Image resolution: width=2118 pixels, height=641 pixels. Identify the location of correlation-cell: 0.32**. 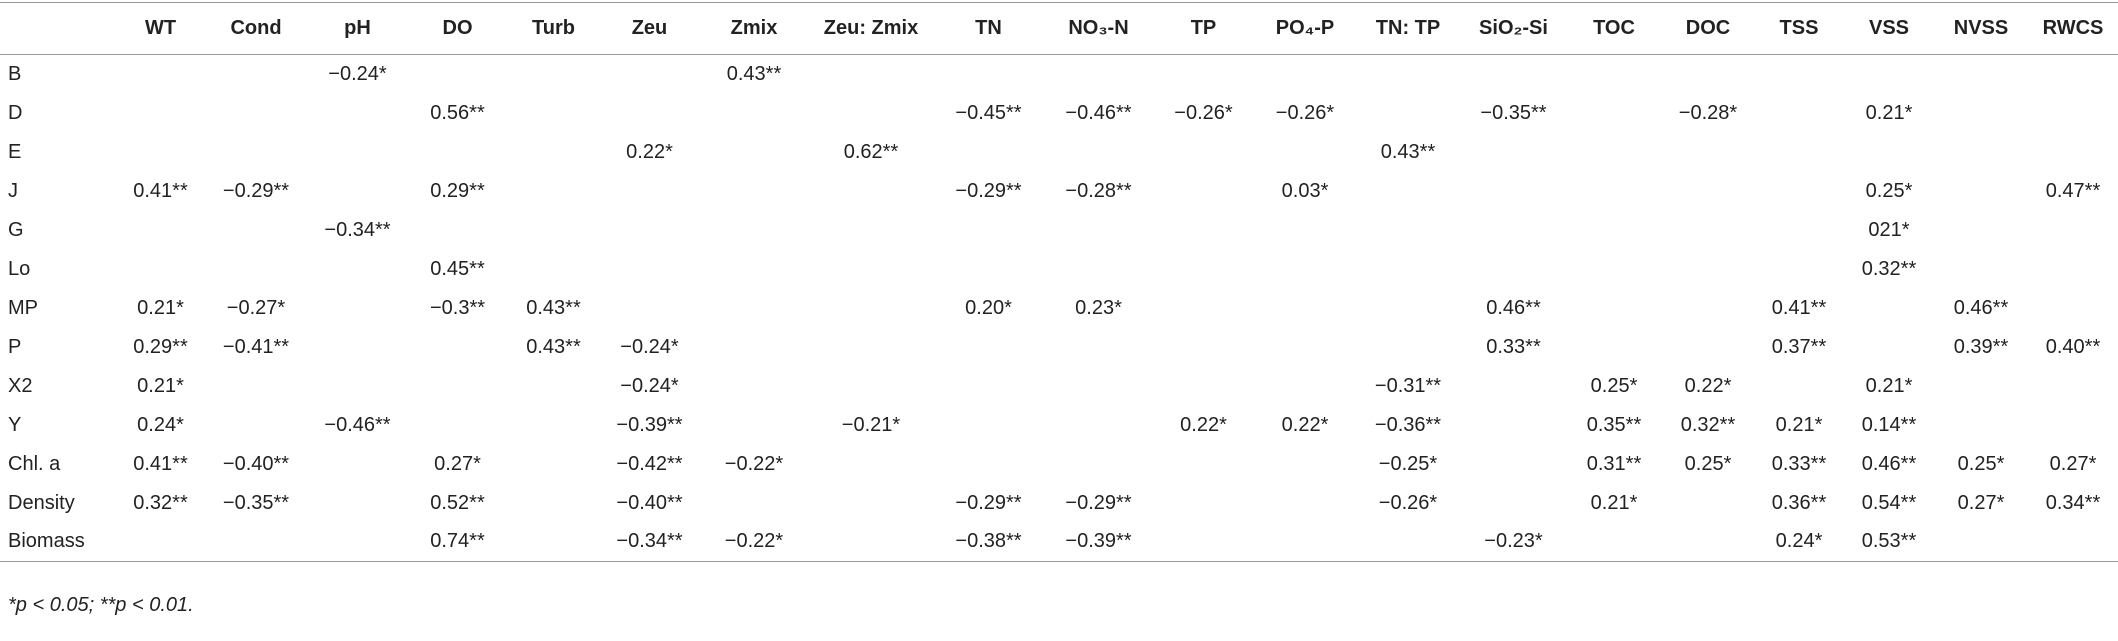
(1708, 424).